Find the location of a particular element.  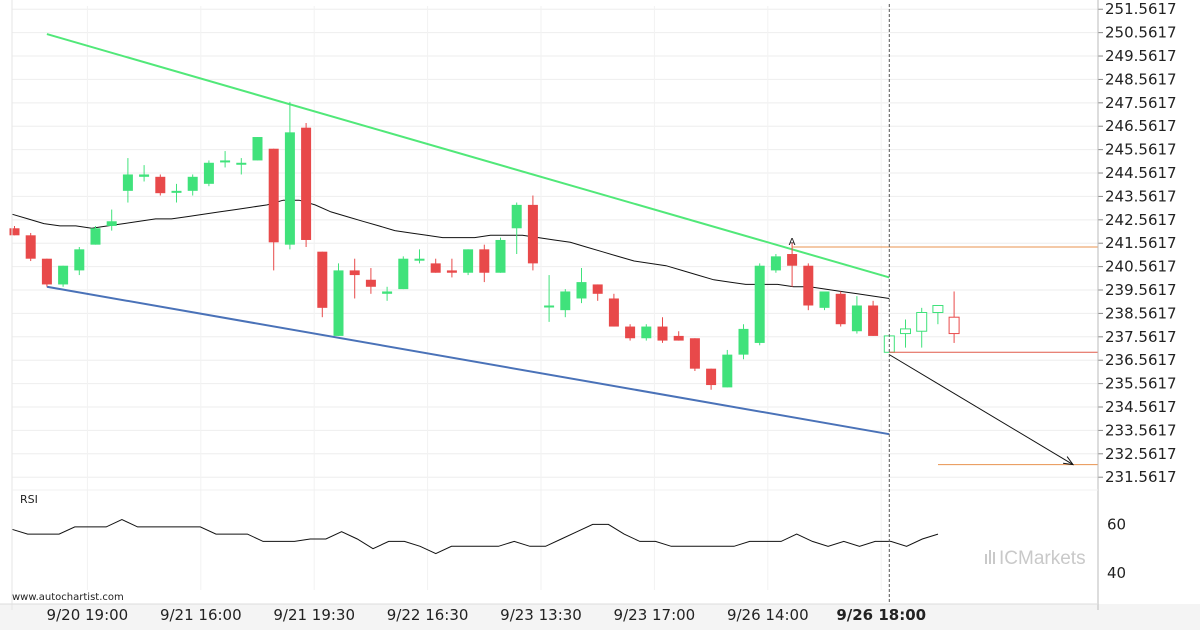

time-axis-background is located at coordinates (600, 617).